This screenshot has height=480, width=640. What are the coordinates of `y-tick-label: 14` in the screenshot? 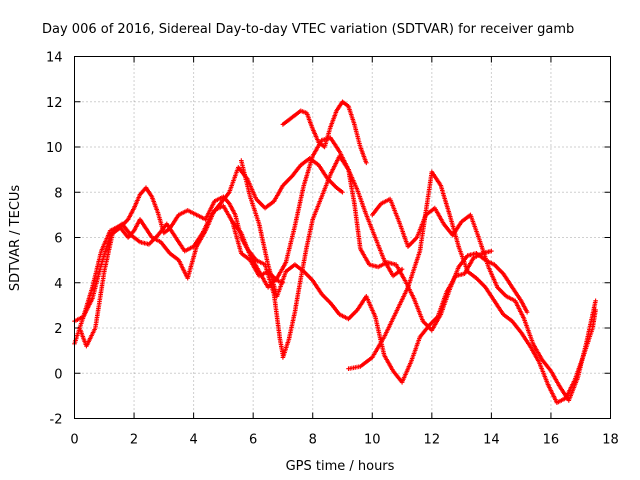 It's located at (54, 58).